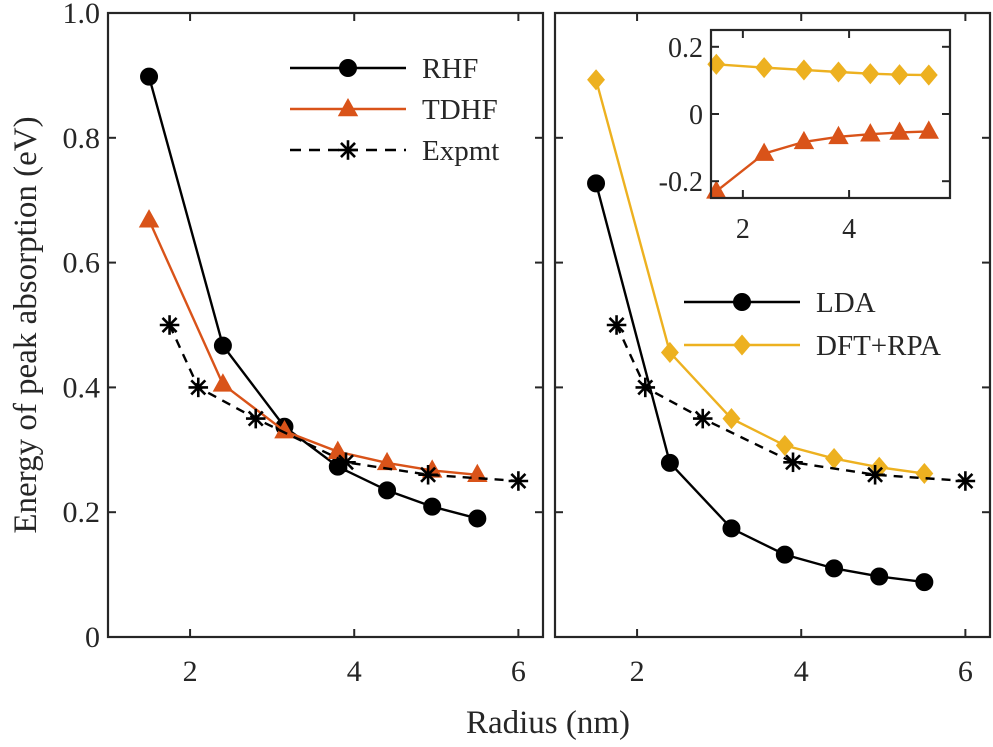  Describe the element at coordinates (26, 324) in the screenshot. I see `y-axis-label: Energy of peak absorption (eV)` at that location.